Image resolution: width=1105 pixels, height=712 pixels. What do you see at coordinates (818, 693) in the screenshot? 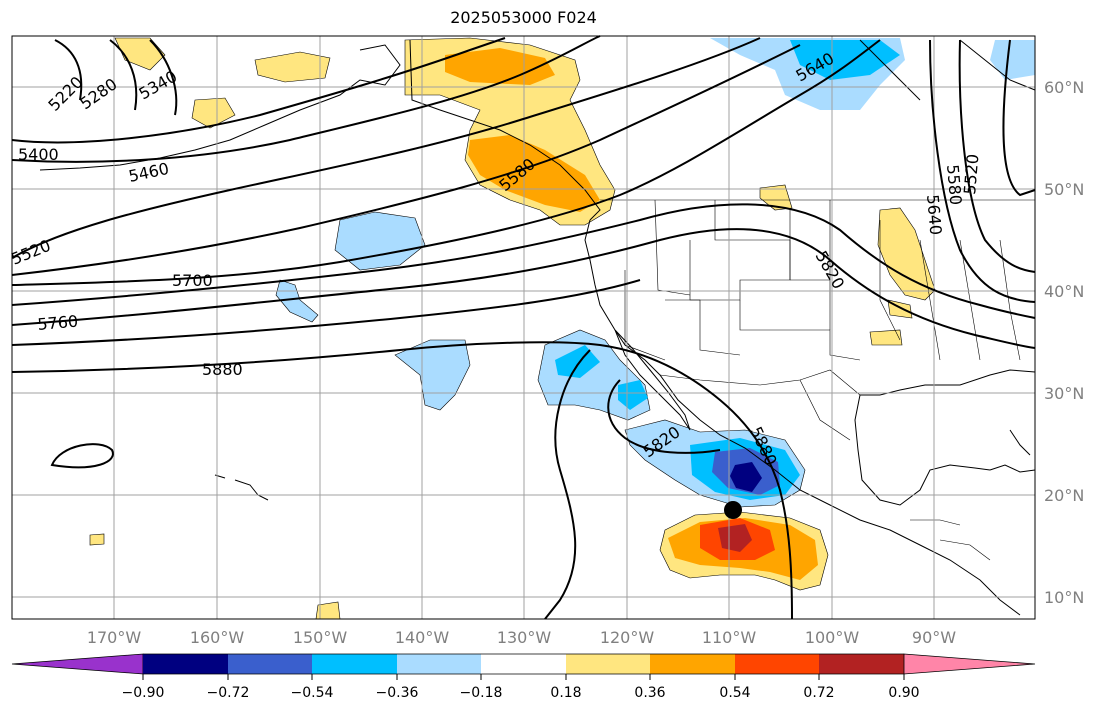
I see `colorbar-tick-label: 0.72` at bounding box center [818, 693].